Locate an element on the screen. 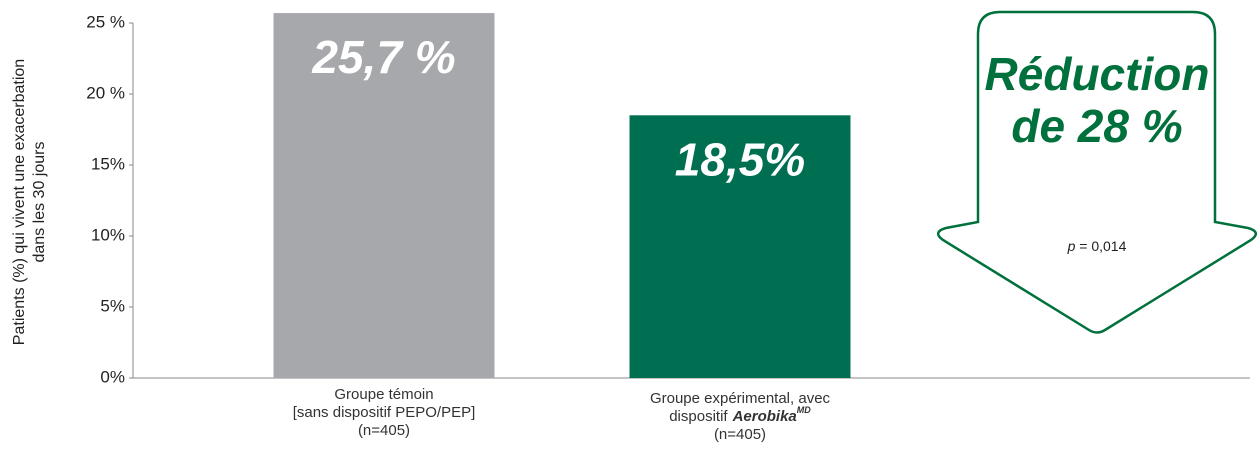  y-tick-label: 15% is located at coordinates (108, 163).